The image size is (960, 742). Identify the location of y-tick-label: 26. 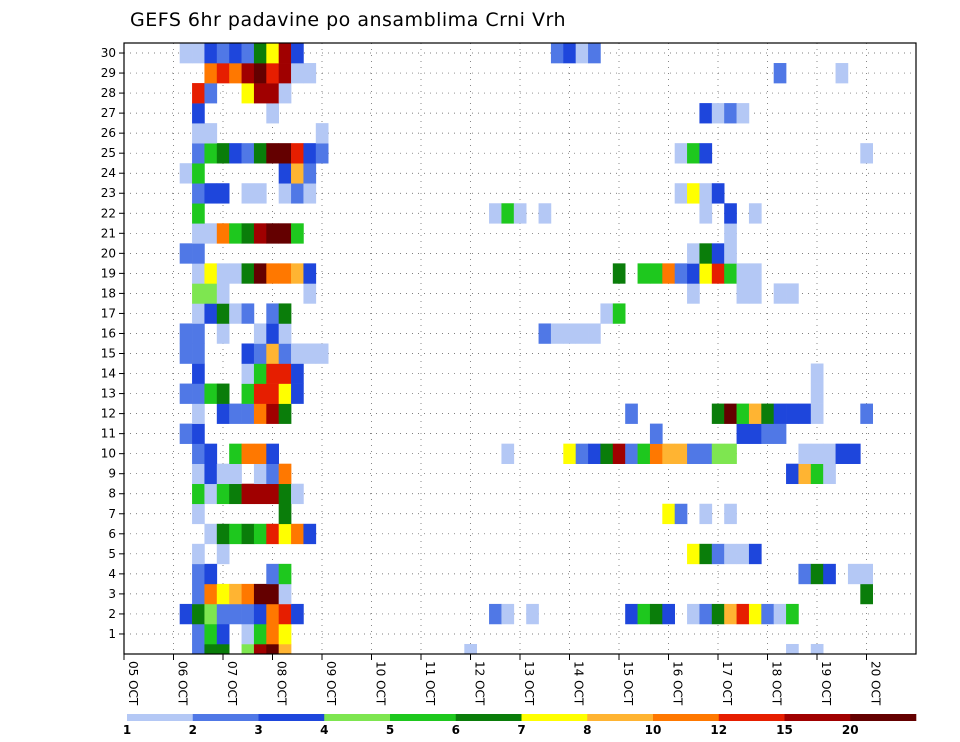
(108, 133).